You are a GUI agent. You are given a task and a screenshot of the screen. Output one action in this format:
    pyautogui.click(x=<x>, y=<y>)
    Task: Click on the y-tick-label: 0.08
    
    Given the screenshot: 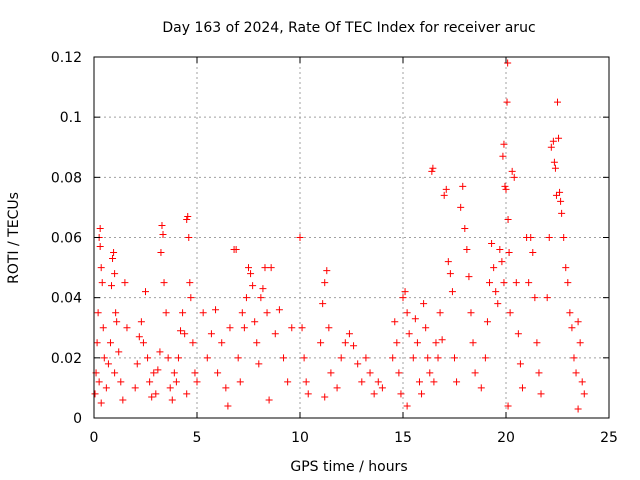 What is the action you would take?
    pyautogui.click(x=66, y=178)
    